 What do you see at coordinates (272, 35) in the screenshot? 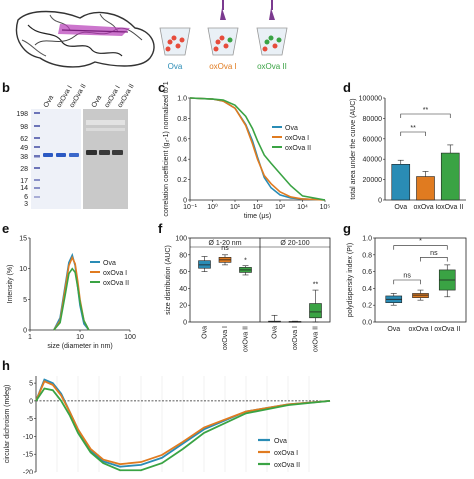
I see `tube-oxova2: oxOva II` at bounding box center [272, 35].